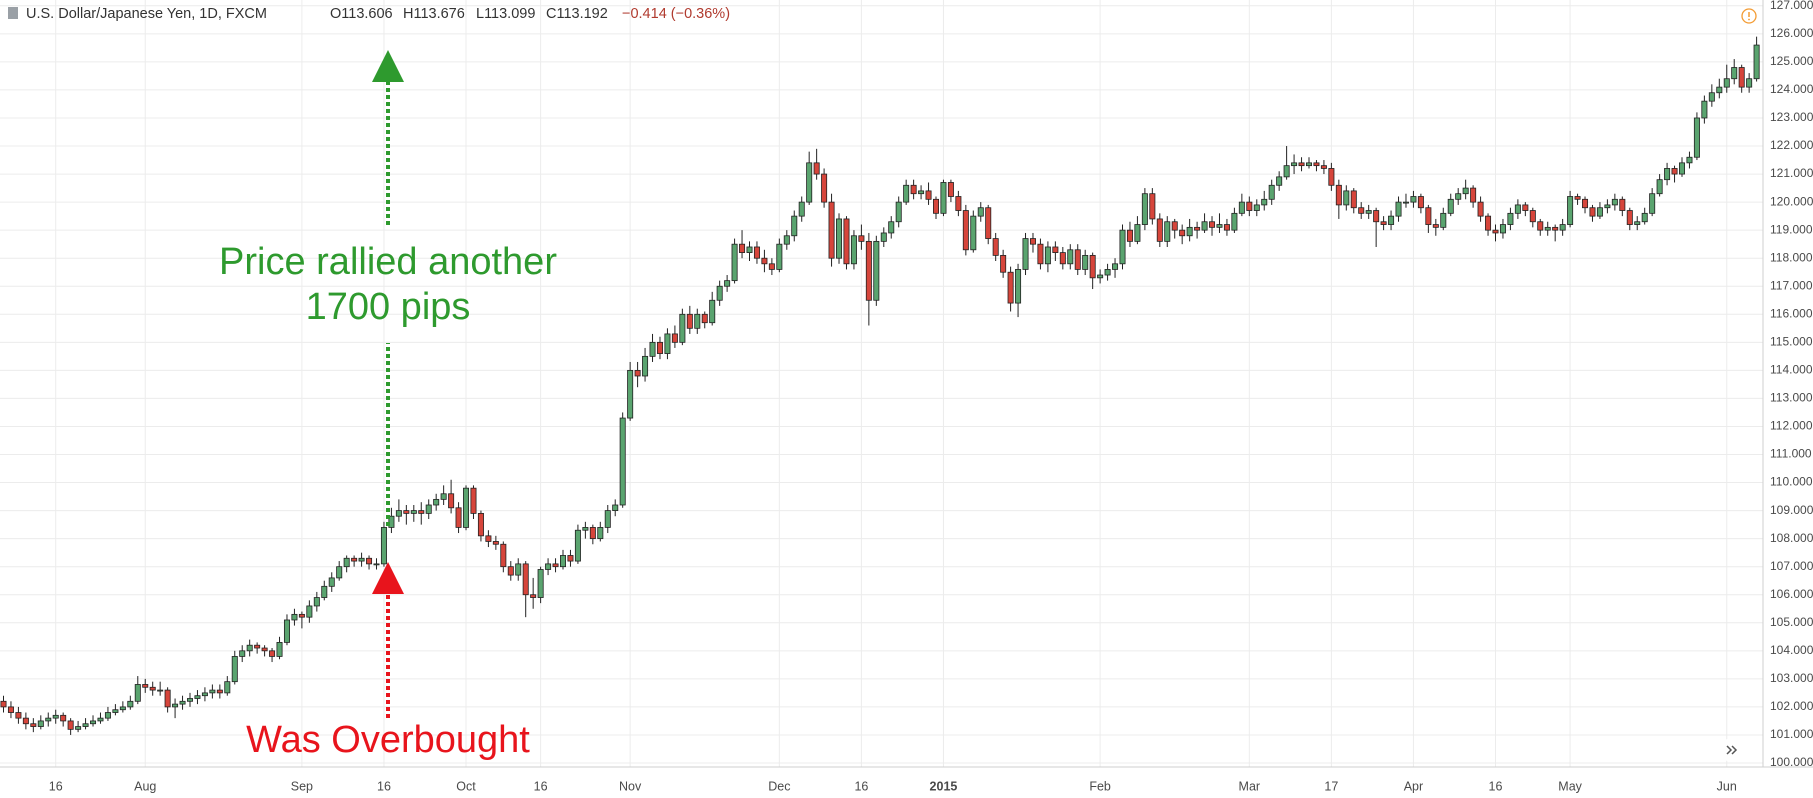 The image size is (1813, 798). Describe the element at coordinates (1496, 786) in the screenshot. I see `x-tick-label: 16` at that location.